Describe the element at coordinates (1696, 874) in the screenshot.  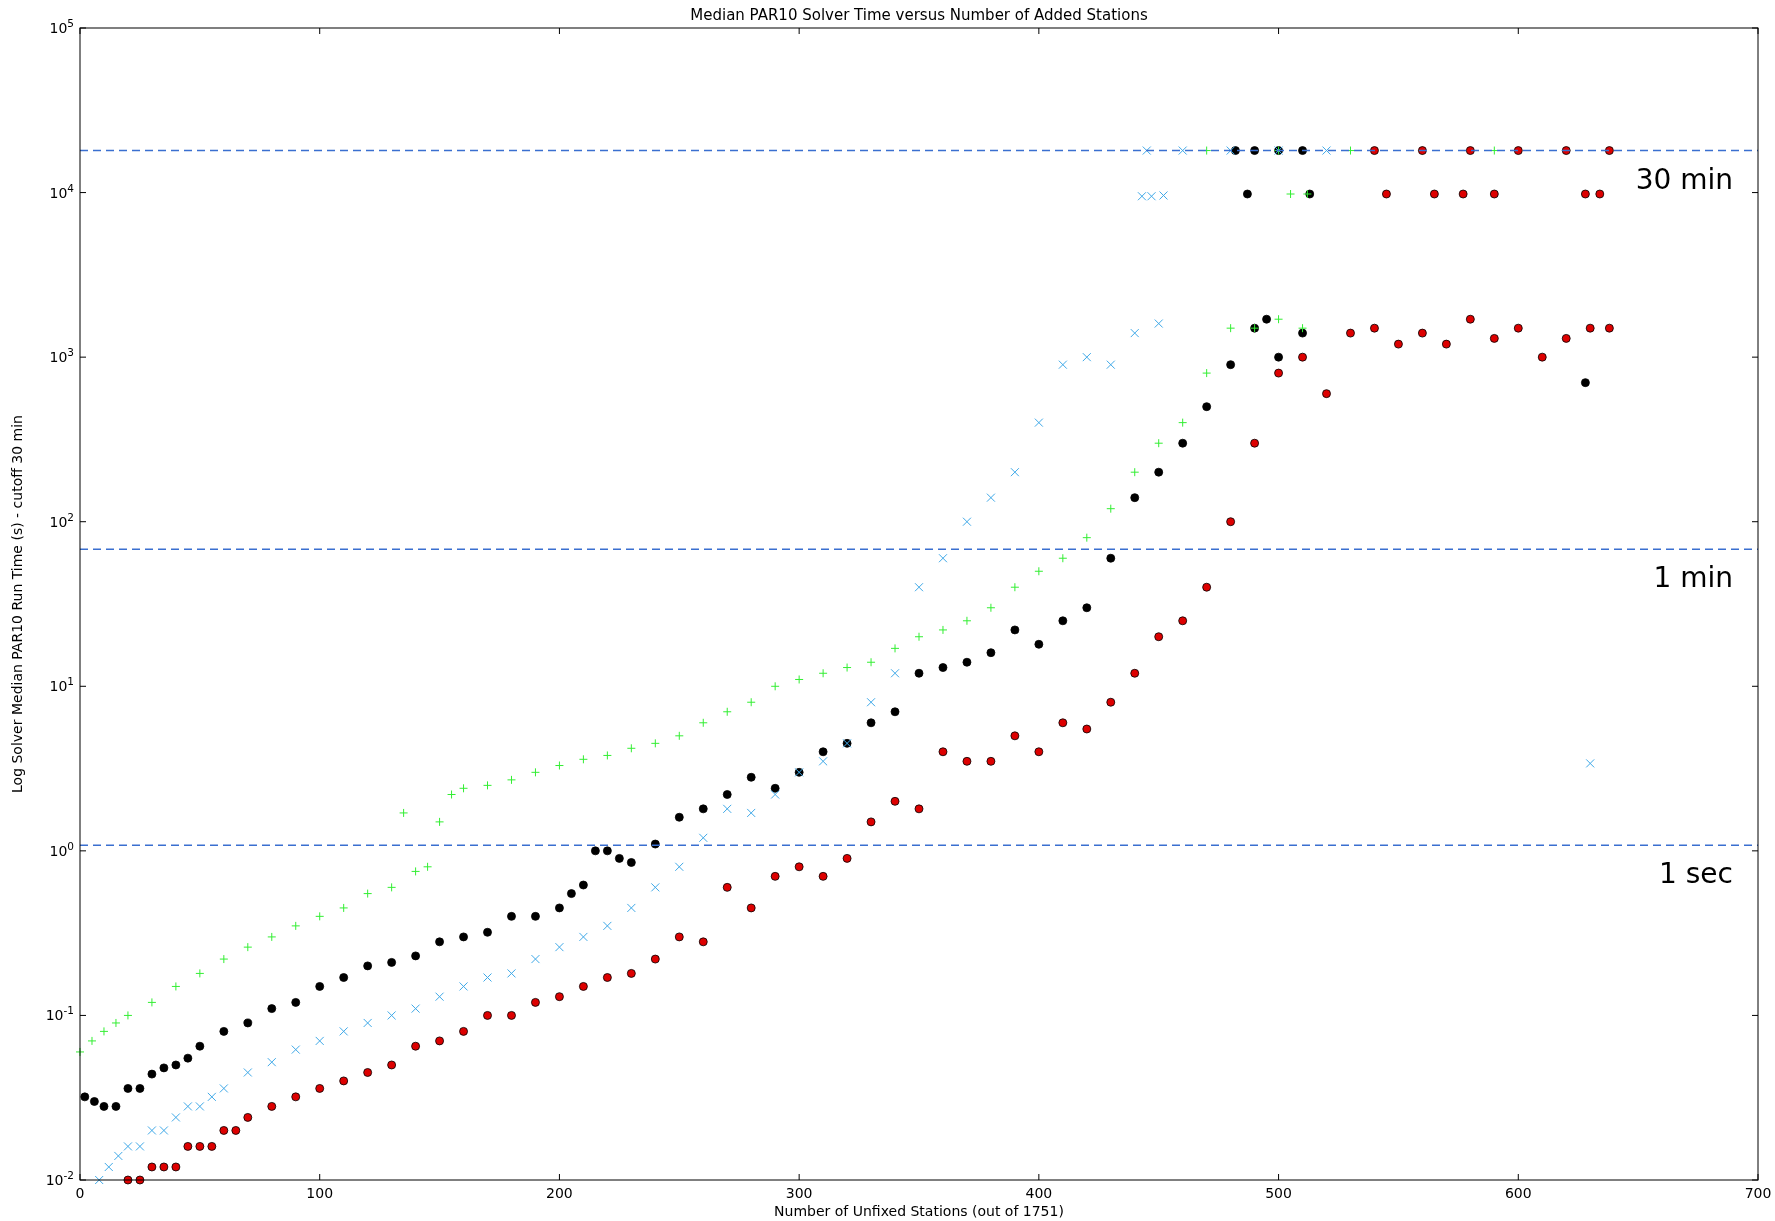
I see `ref-line-label: 1 sec` at that location.